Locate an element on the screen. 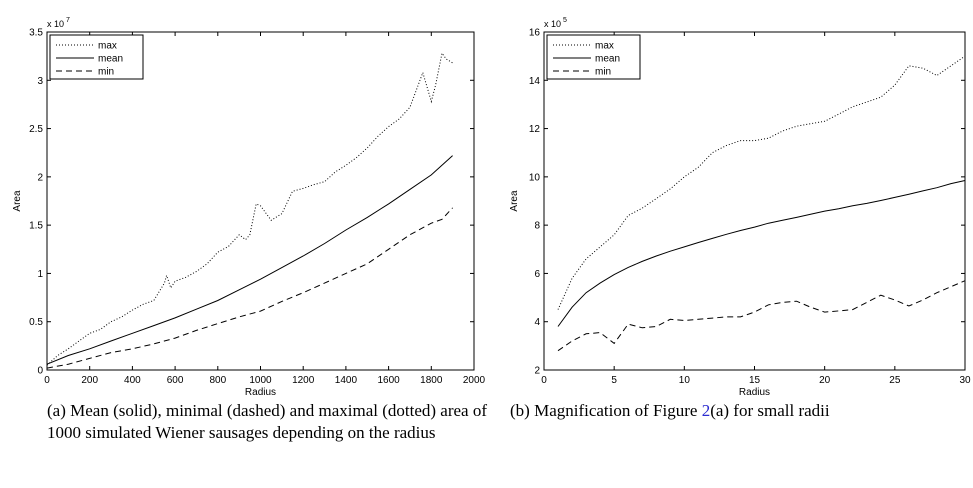  chart-a-x-tick-label: 1200 is located at coordinates (303, 380).